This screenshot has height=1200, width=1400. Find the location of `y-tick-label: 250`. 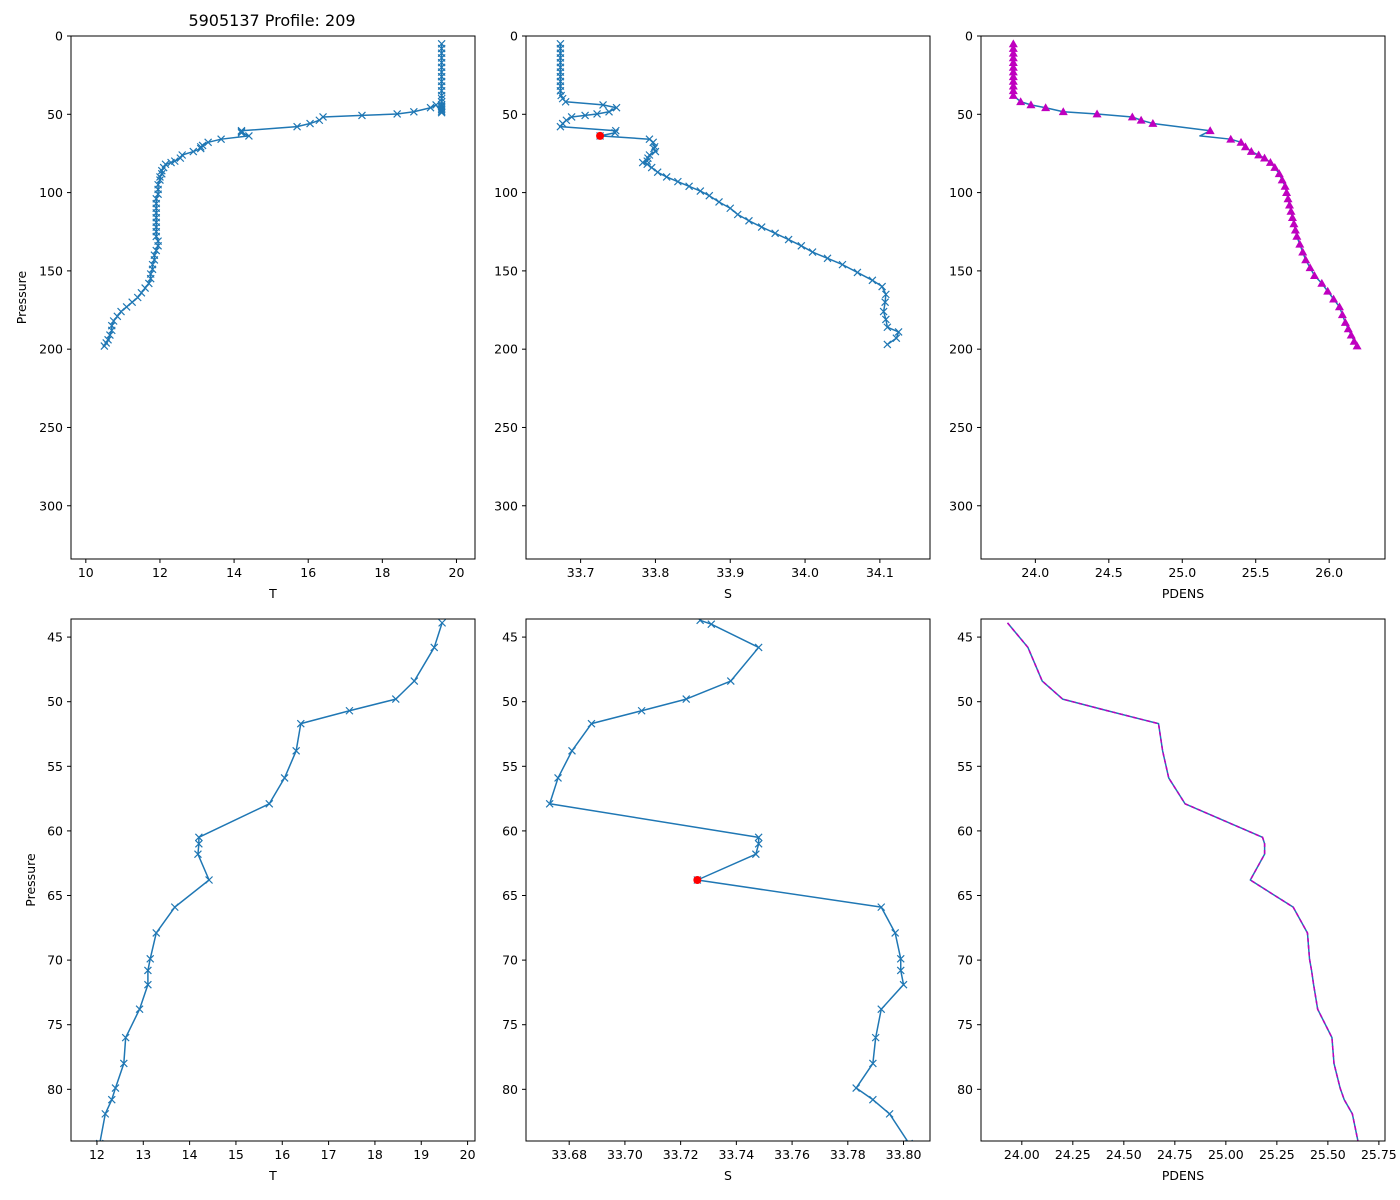

y-tick-label: 250 is located at coordinates (961, 427).